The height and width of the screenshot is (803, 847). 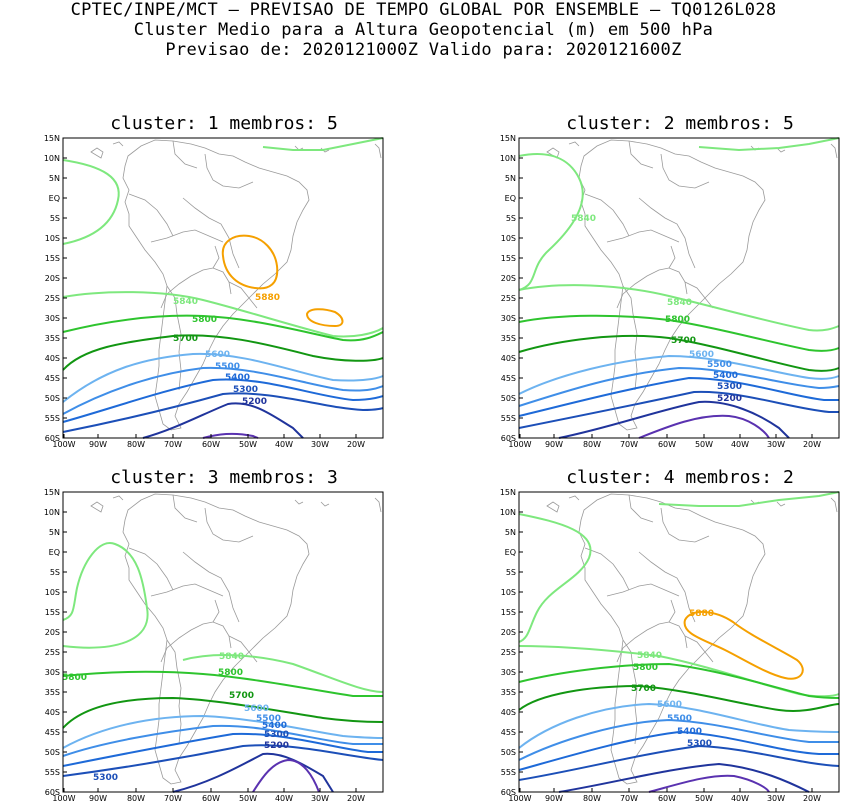 I want to click on contour-label-5200: 5200, so click(x=254, y=402).